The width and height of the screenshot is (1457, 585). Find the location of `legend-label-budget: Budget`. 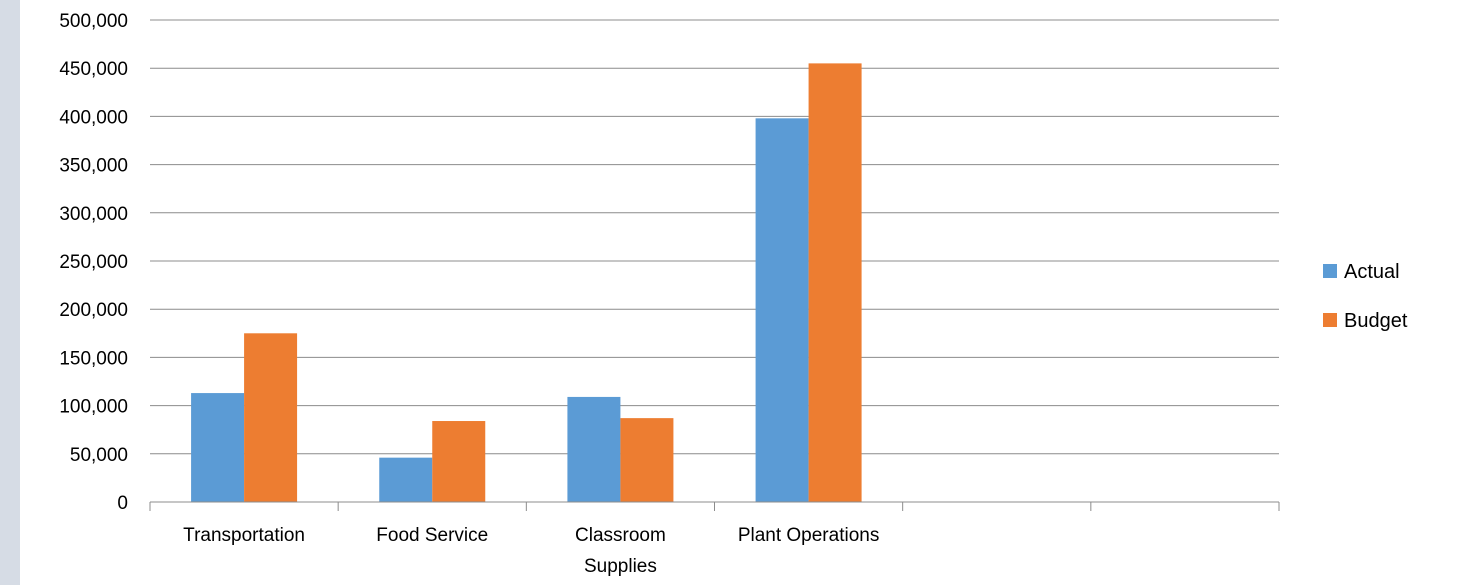

legend-label-budget: Budget is located at coordinates (1376, 321).